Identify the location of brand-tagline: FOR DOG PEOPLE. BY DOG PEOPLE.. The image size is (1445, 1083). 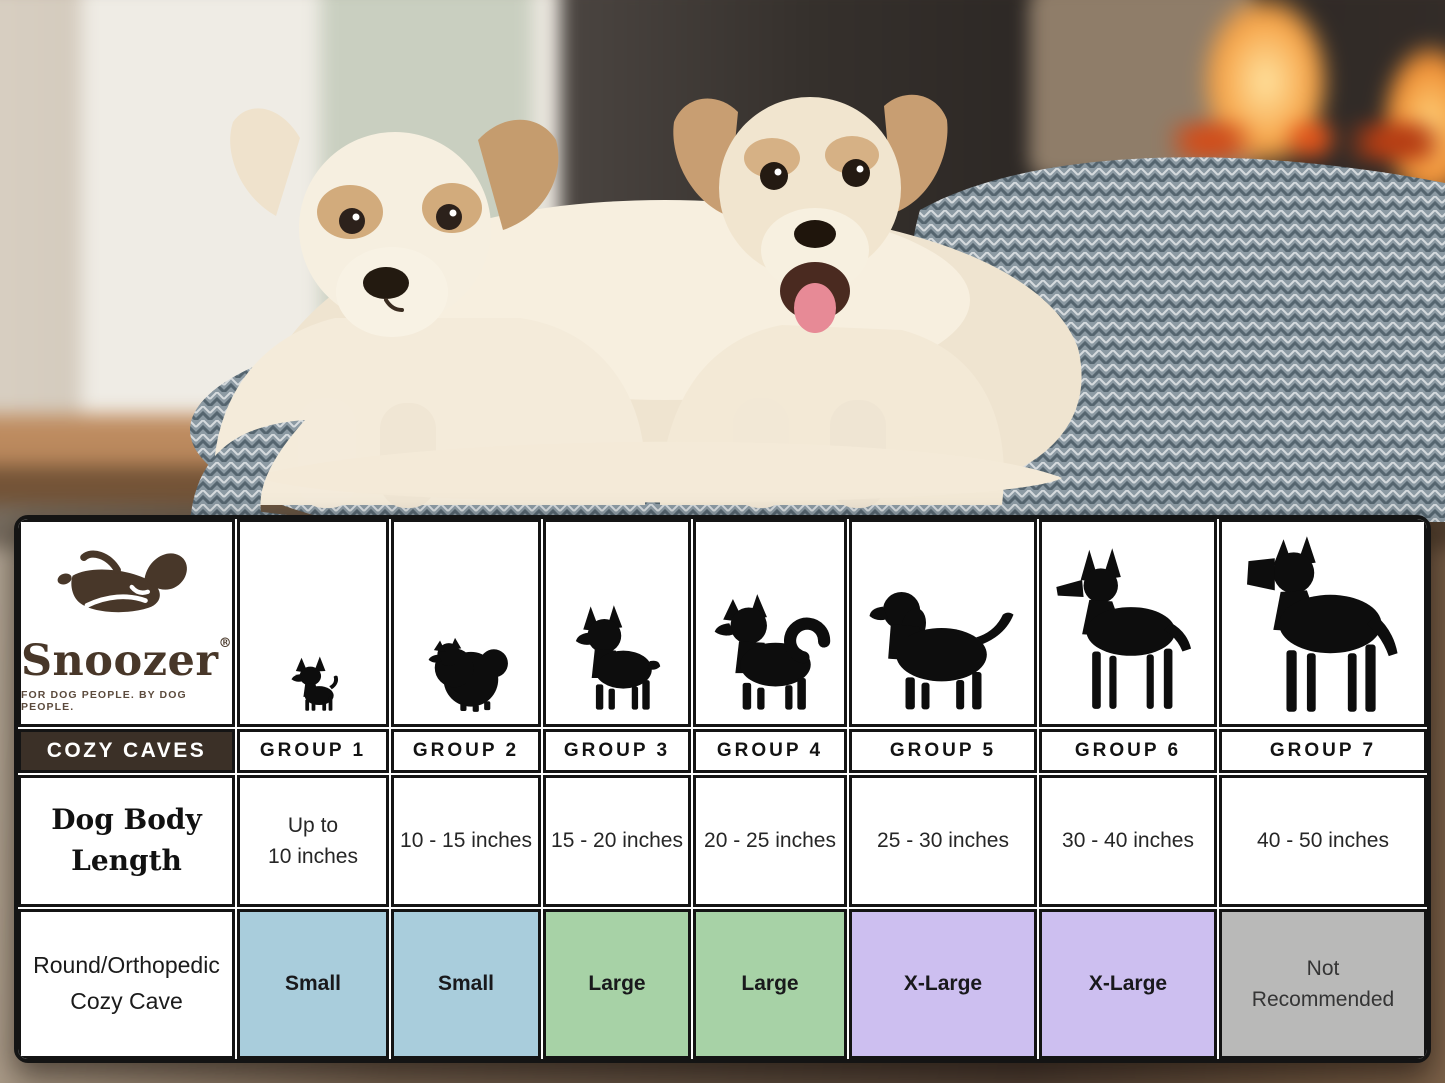
(104, 701).